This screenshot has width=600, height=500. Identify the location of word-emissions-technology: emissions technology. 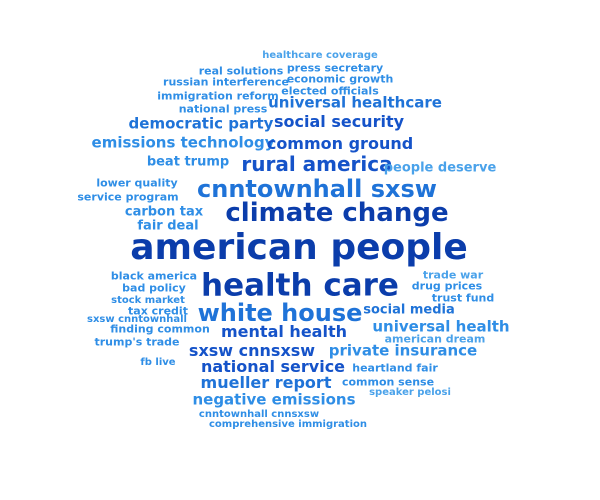
(183, 142).